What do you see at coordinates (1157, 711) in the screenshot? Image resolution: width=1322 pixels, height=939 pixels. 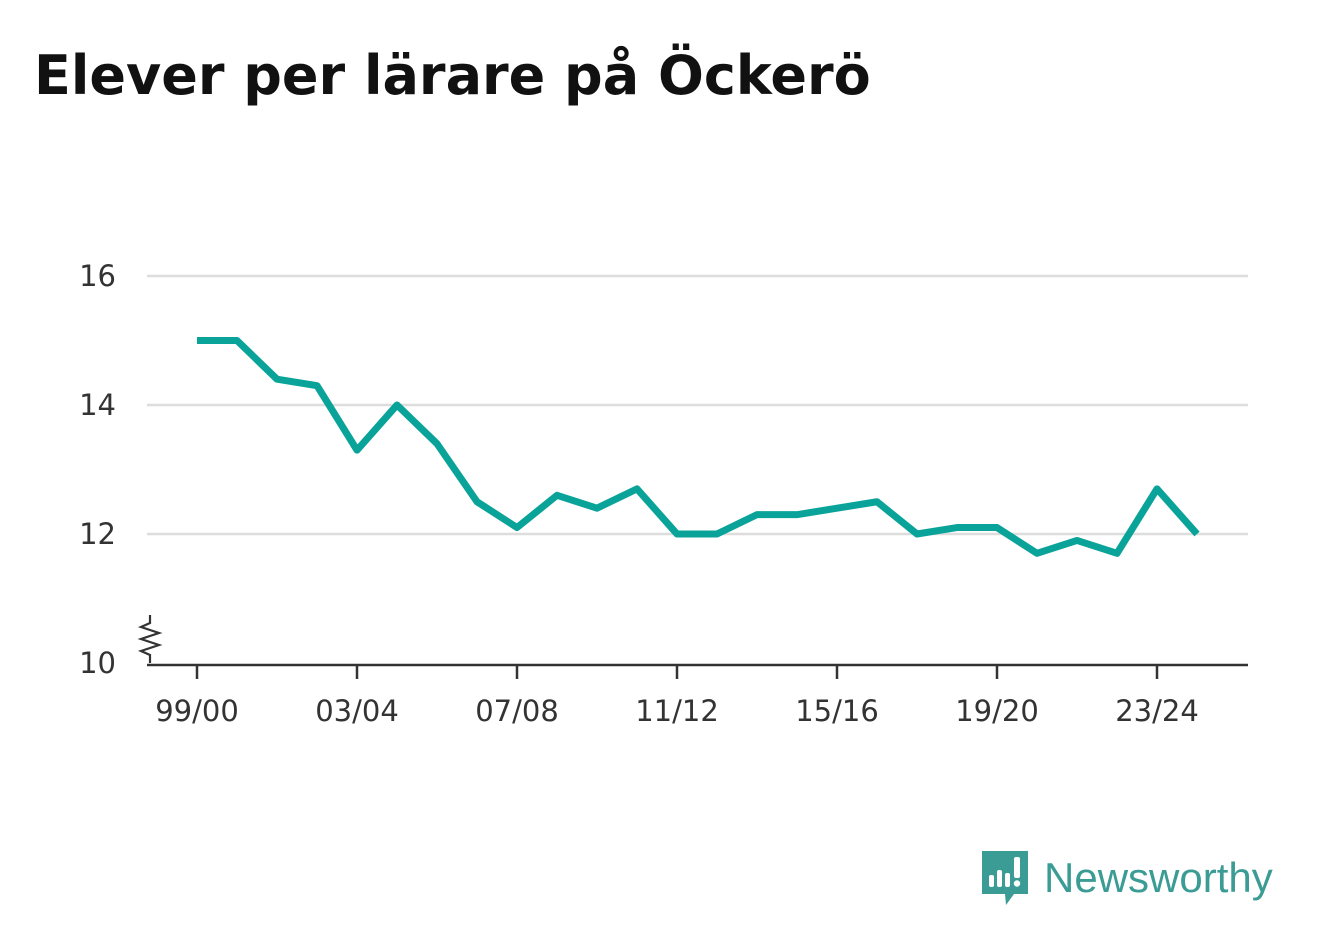 I see `x-tick-label: 23/24` at bounding box center [1157, 711].